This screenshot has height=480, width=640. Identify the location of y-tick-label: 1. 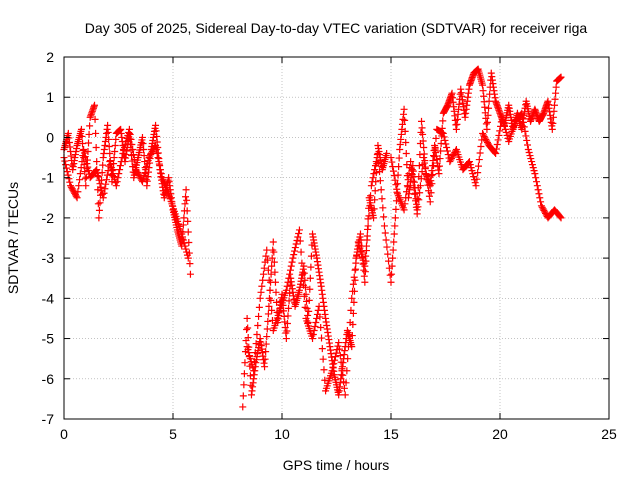
(50, 97).